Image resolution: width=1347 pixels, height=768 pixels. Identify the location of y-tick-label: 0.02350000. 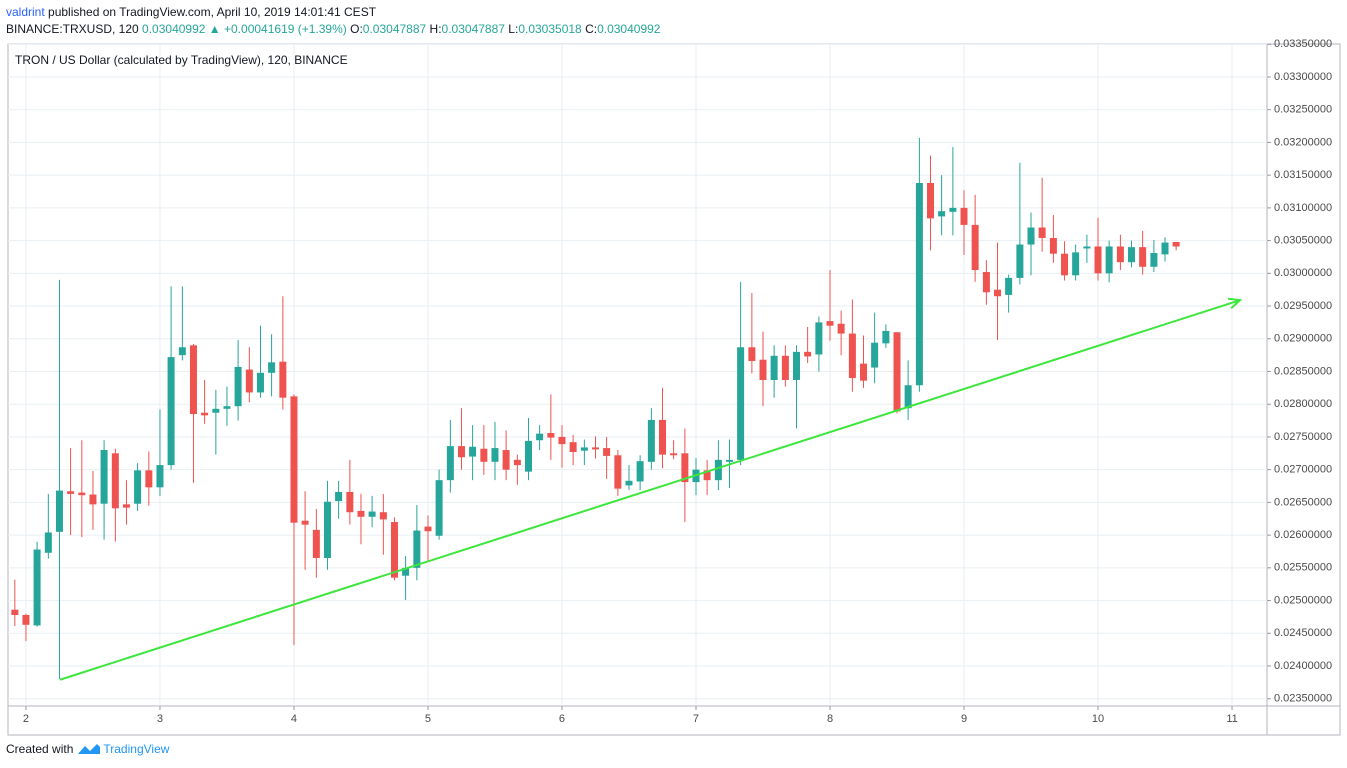
(1303, 699).